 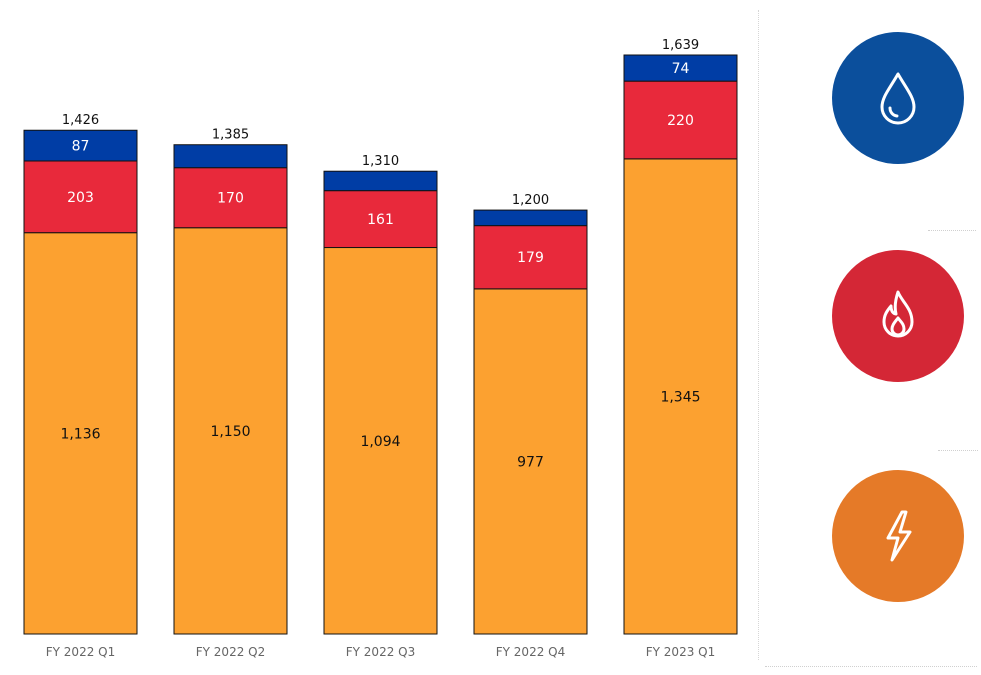 I want to click on data-label: 170, so click(x=230, y=199).